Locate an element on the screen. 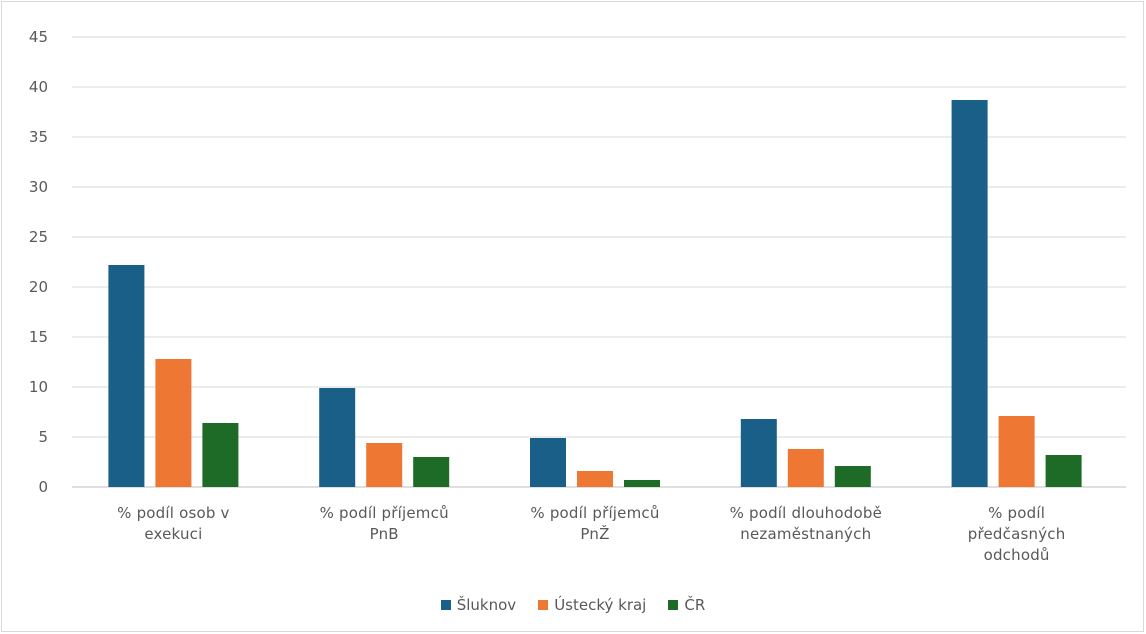  x-category-label: nezaměstnaných is located at coordinates (805, 534).